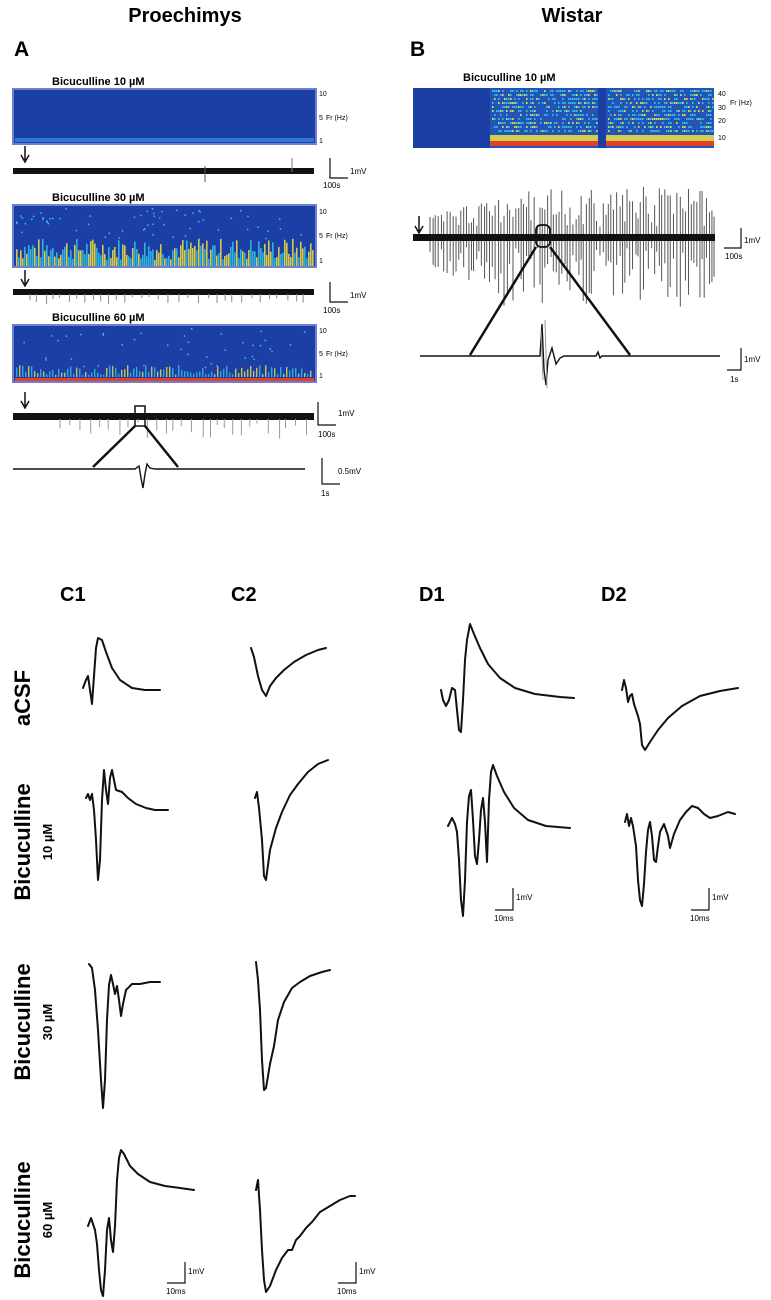 Image resolution: width=771 pixels, height=1300 pixels. I want to click on trace-30uM-spikes, so click(166, 299).